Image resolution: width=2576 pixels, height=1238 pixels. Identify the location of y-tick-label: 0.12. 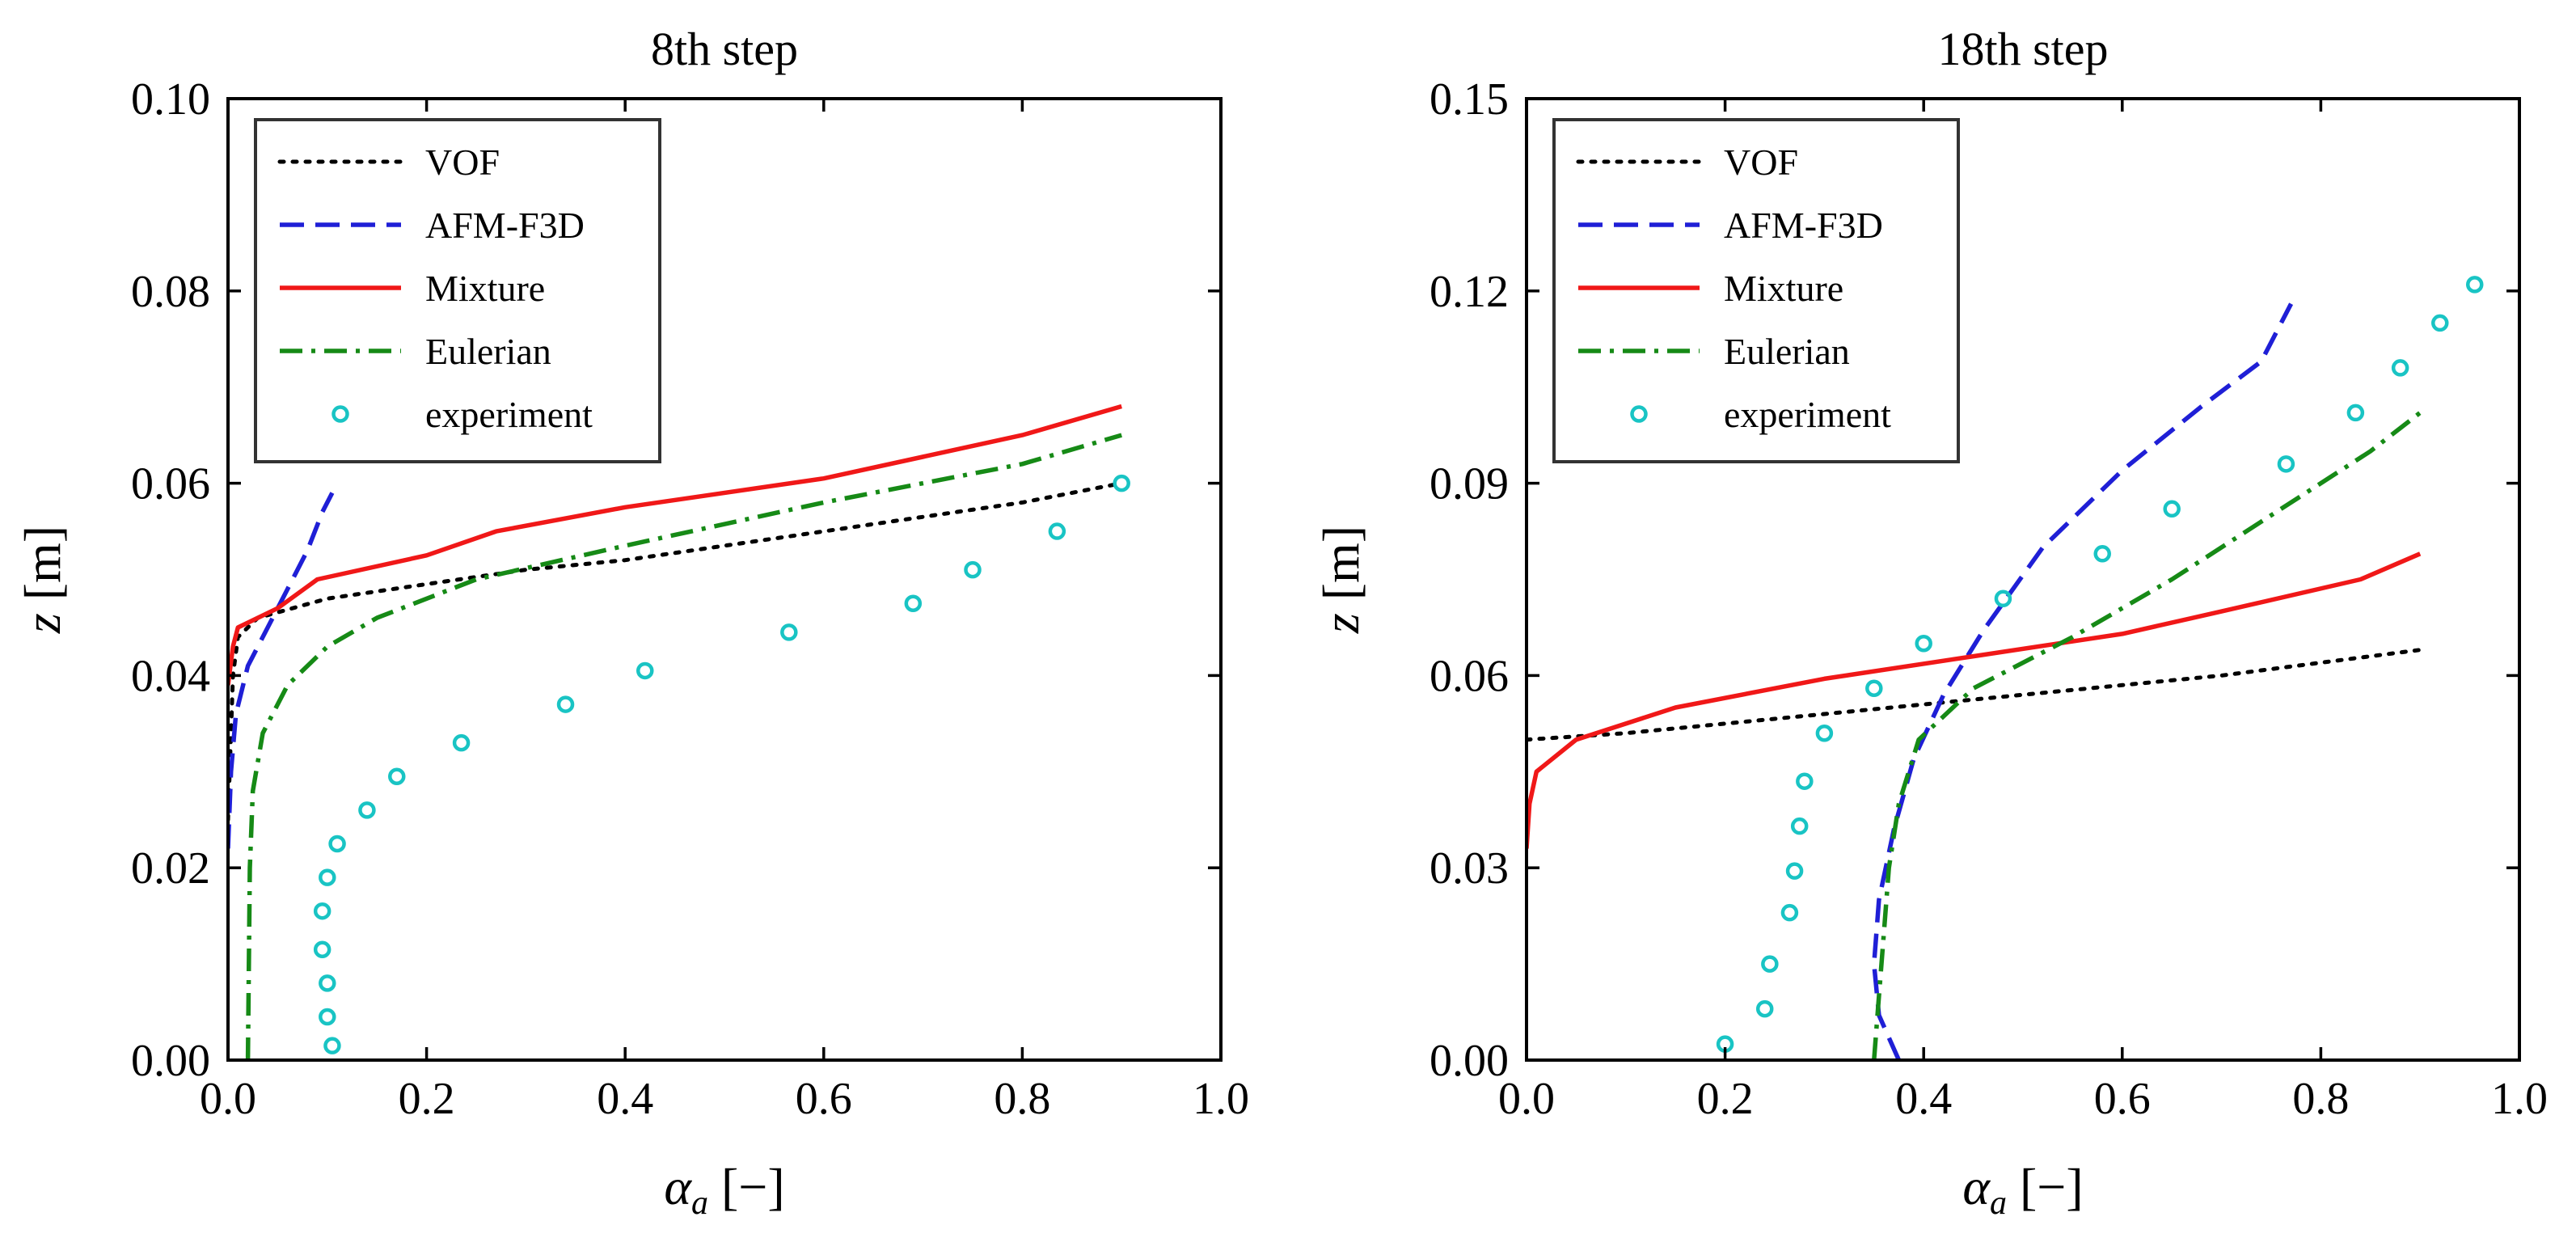
(1469, 292).